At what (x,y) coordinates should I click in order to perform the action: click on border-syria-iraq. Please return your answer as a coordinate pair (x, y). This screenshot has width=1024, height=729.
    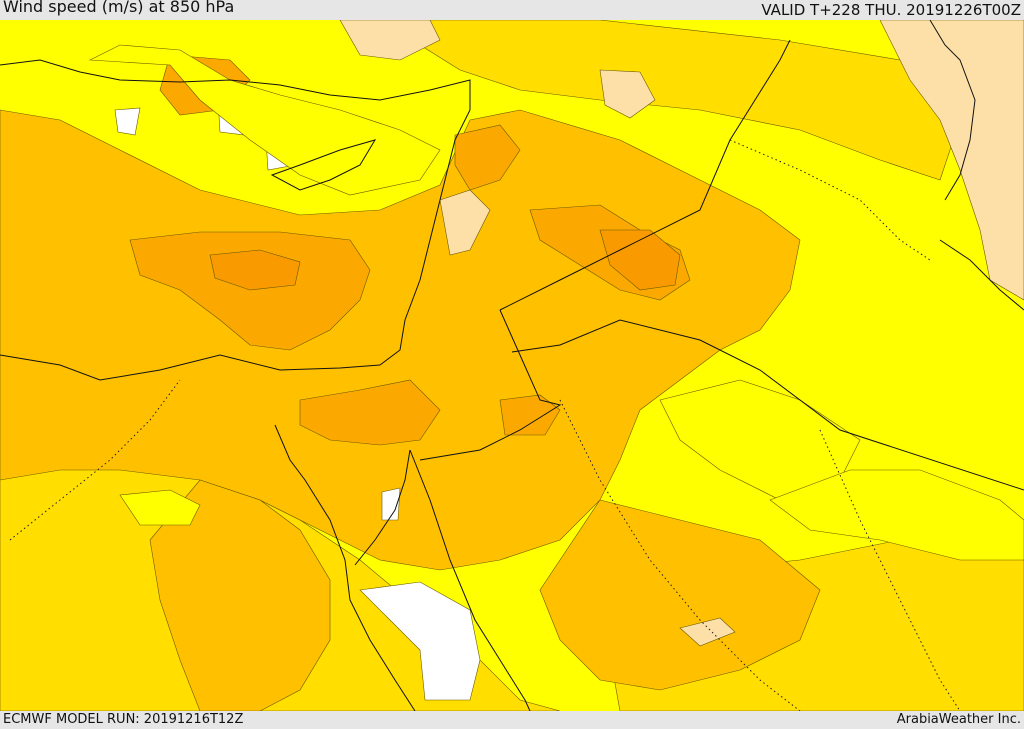
    Looking at the image, I should click on (645, 175).